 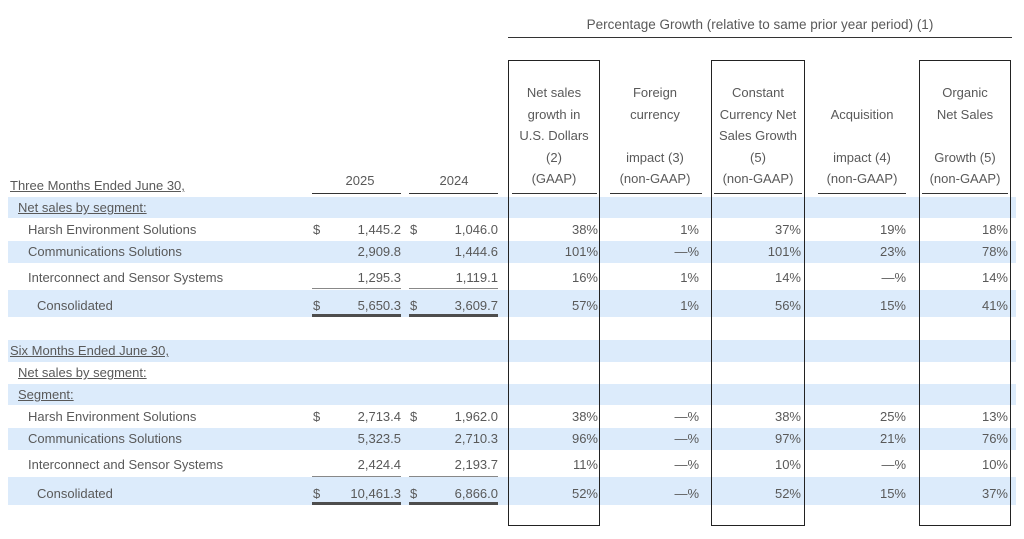 I want to click on organic-growth-value: 18%, so click(x=994, y=229).